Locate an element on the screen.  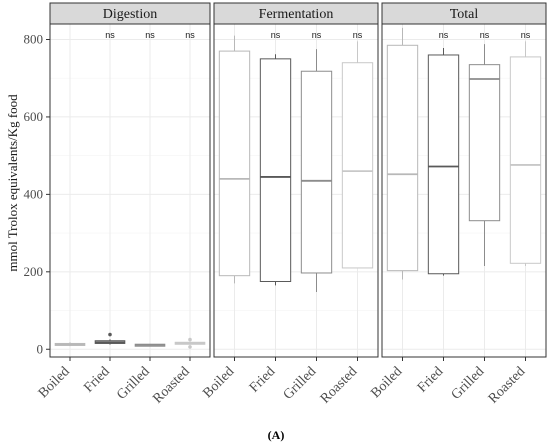
y-axis-label: mmol Trolox equivalents/Kg food is located at coordinates (12, 183).